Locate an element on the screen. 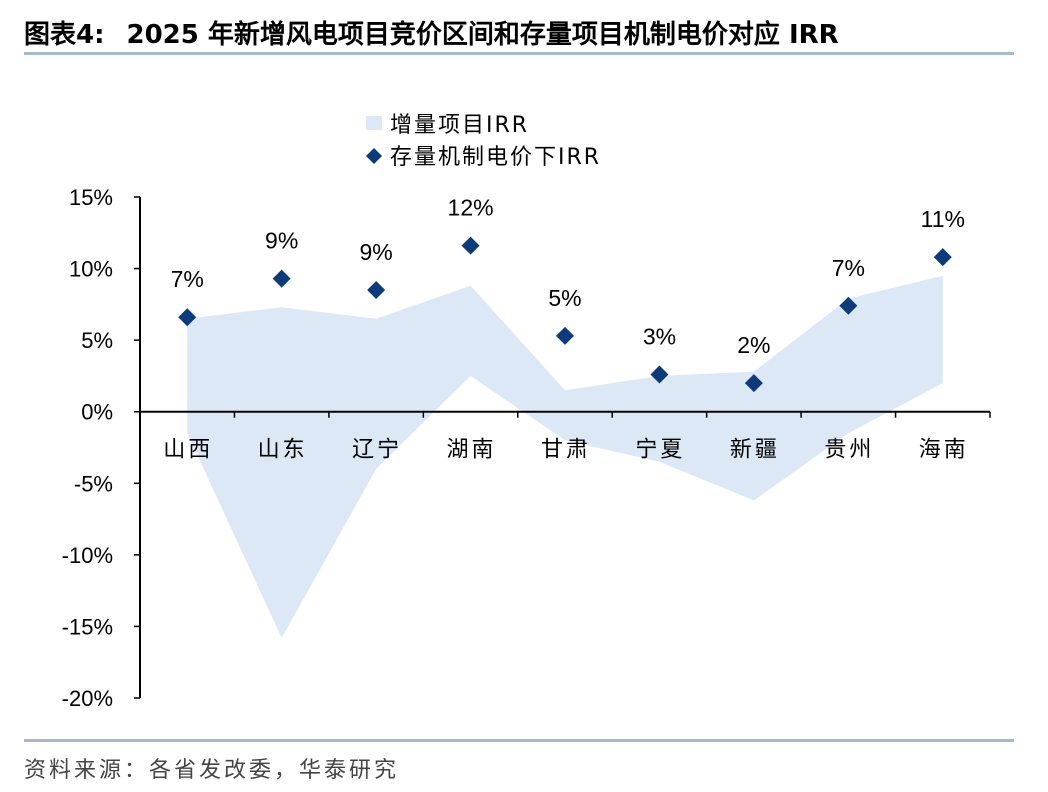 Image resolution: width=1048 pixels, height=792 pixels. legend: 增量项目IRR 存量机制电价下IRR is located at coordinates (483, 141).